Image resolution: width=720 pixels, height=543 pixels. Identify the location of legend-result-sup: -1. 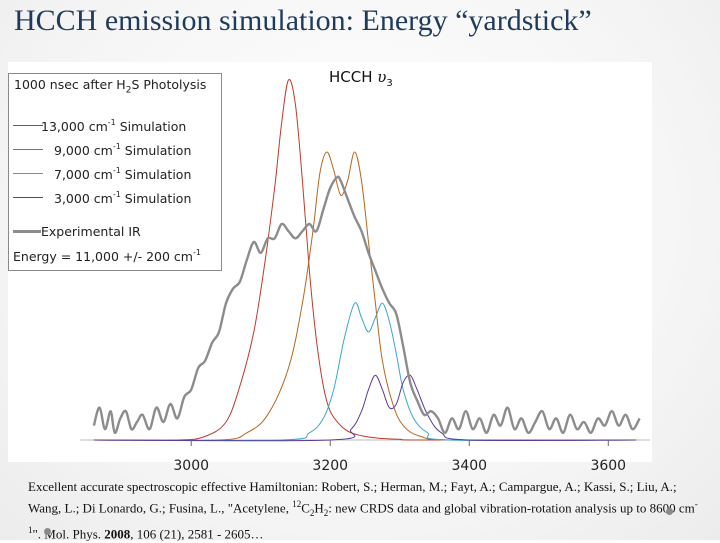
(196, 252).